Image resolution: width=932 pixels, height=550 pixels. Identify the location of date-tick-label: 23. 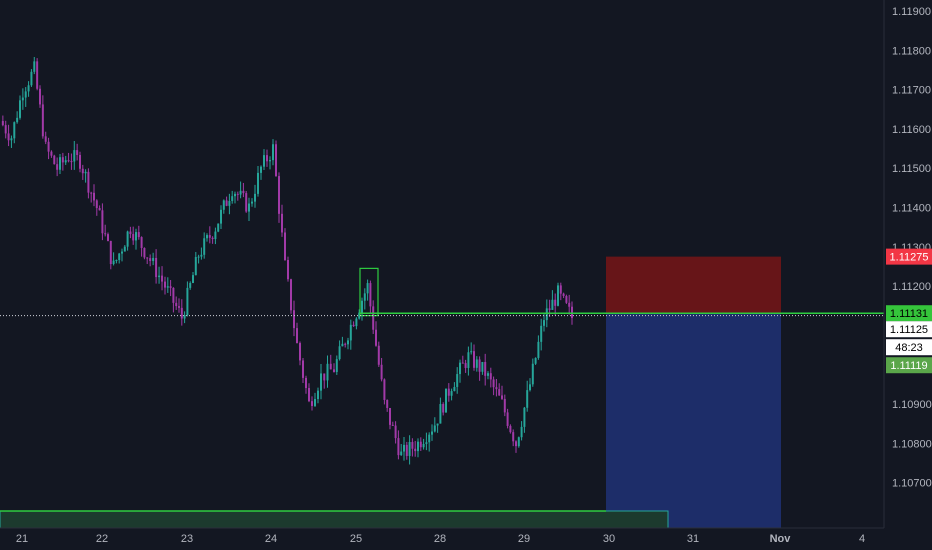
(187, 539).